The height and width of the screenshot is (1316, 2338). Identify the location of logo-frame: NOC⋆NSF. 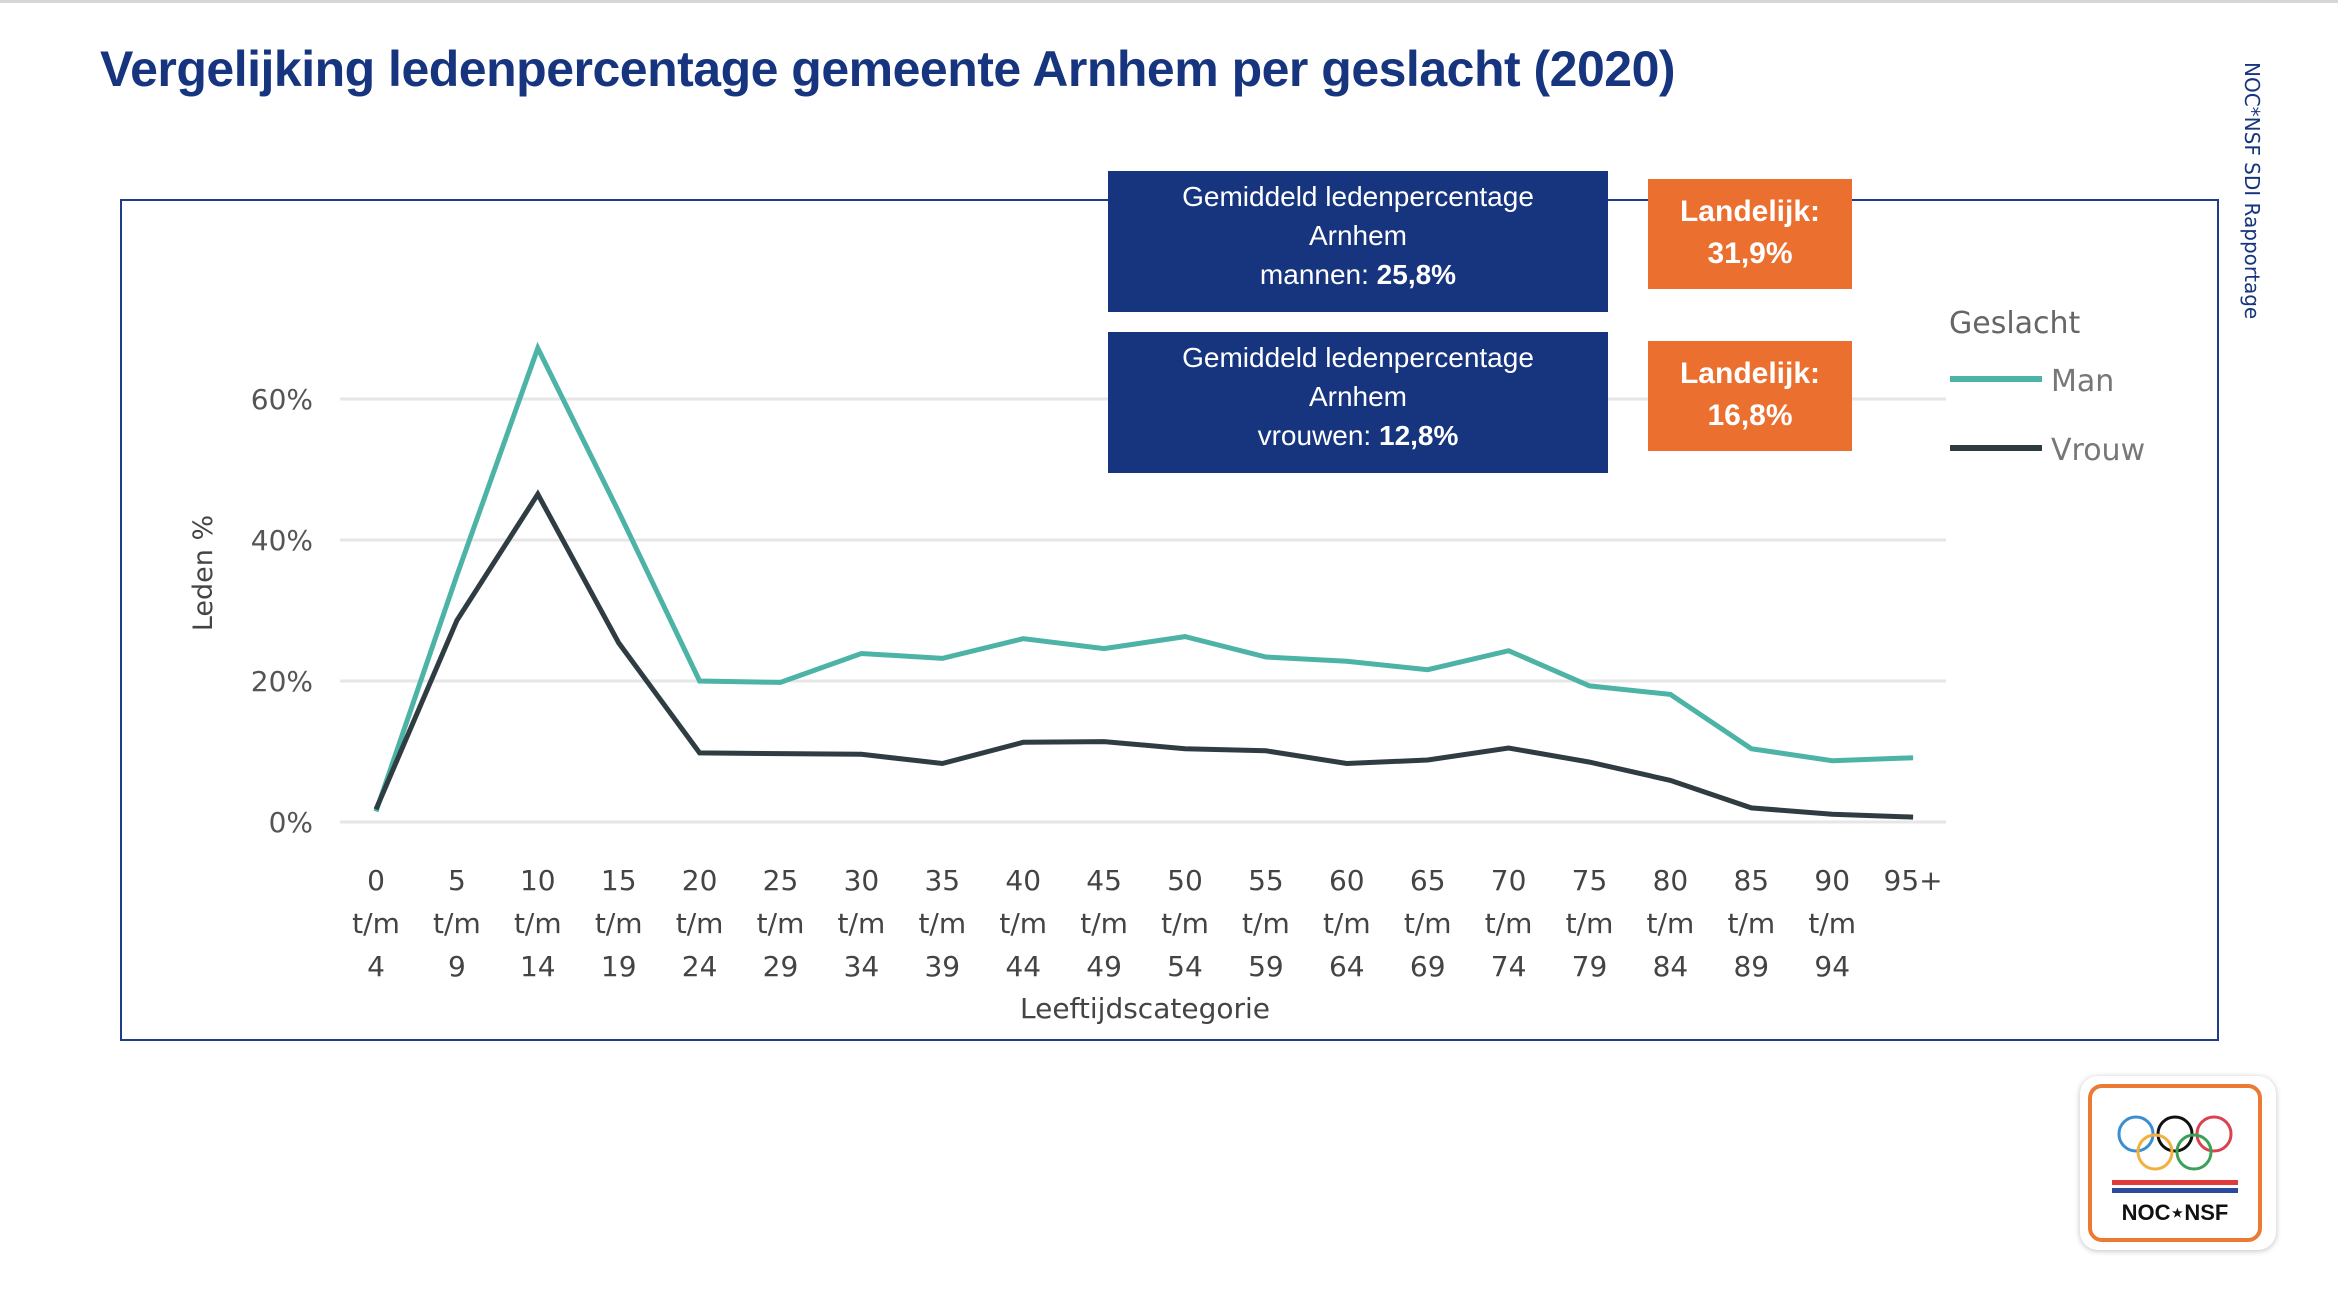
(2175, 1163).